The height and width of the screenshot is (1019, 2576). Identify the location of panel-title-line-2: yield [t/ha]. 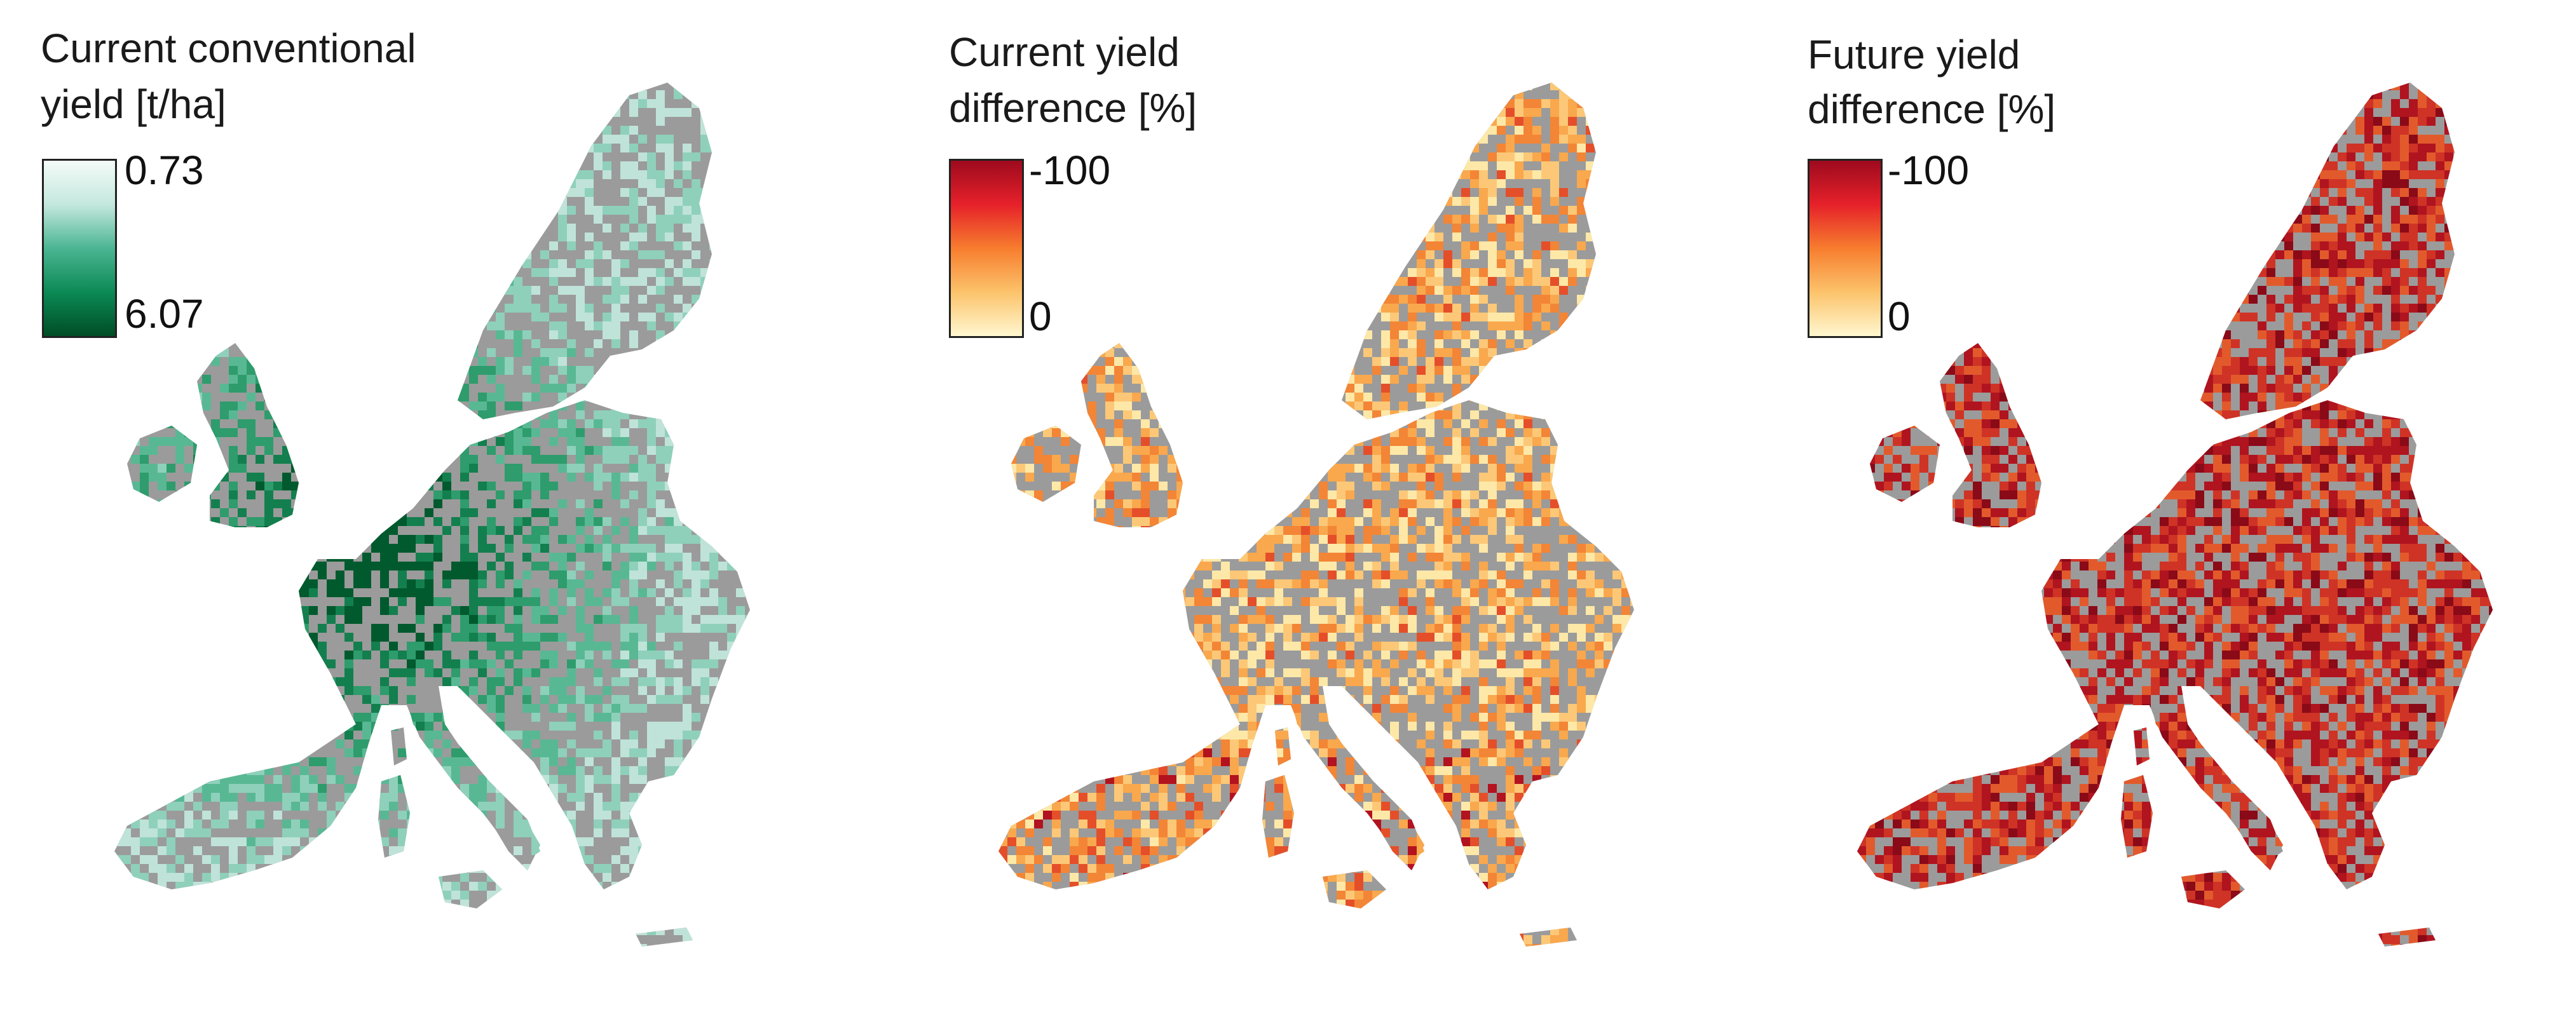
(133, 104).